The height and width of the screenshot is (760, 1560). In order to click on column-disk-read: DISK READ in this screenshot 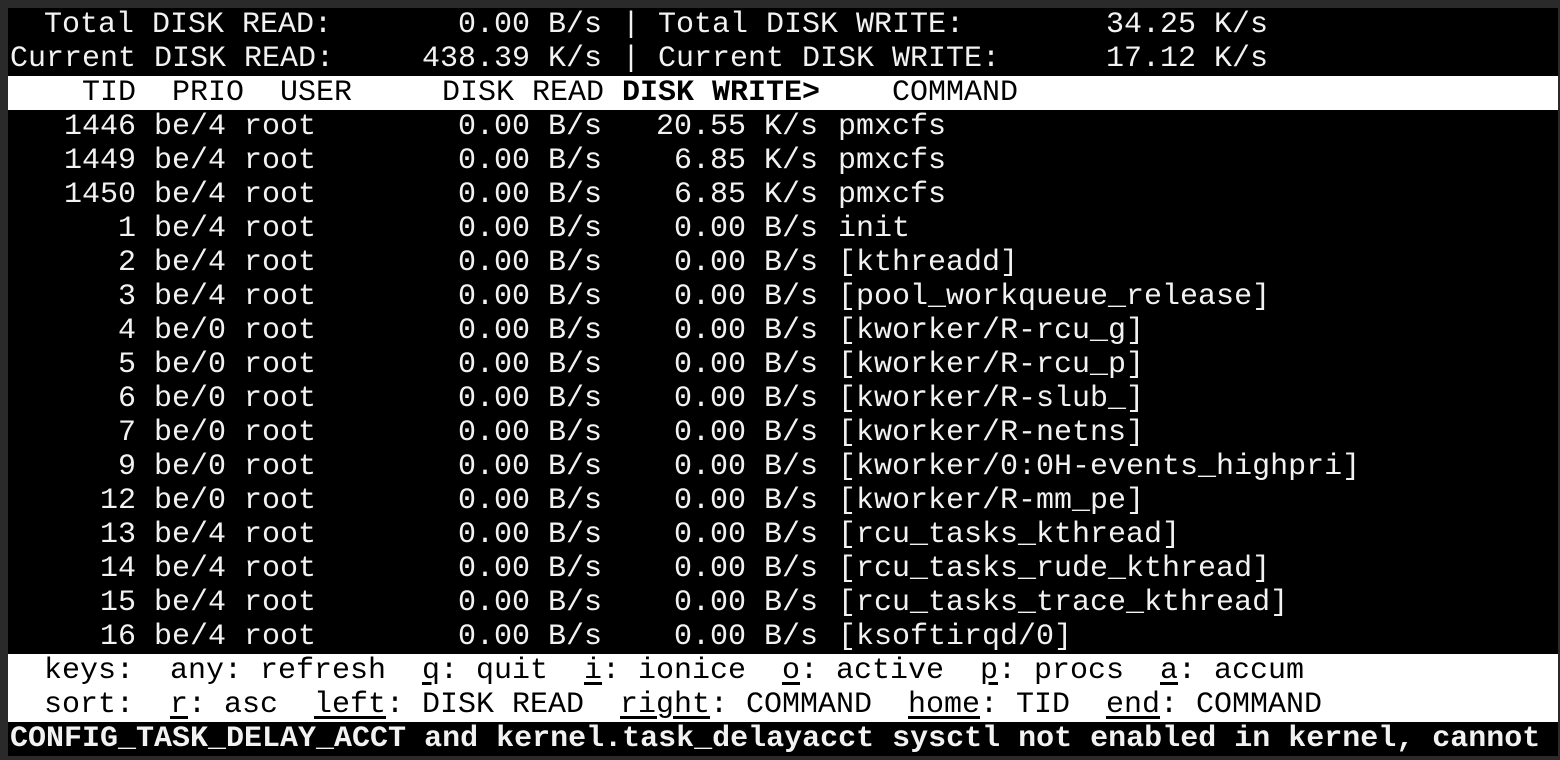, I will do `click(523, 93)`.